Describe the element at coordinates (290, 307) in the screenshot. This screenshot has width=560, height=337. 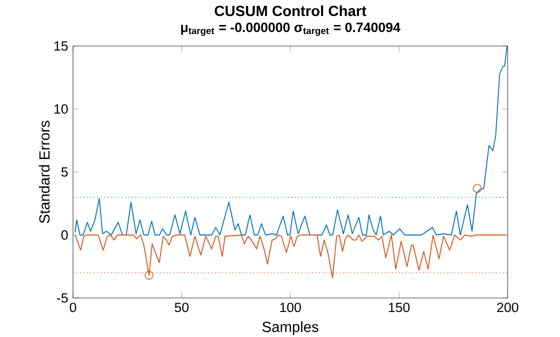
I see `x-tick-label: 100` at that location.